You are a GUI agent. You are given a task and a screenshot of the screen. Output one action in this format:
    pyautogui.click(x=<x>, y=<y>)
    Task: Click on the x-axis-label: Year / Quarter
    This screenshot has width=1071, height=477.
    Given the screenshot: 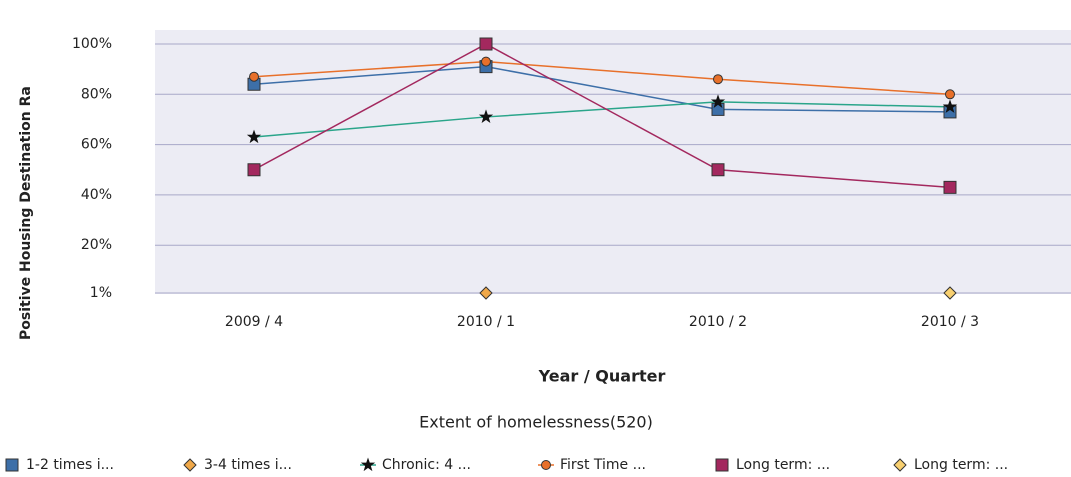 What is the action you would take?
    pyautogui.click(x=602, y=376)
    